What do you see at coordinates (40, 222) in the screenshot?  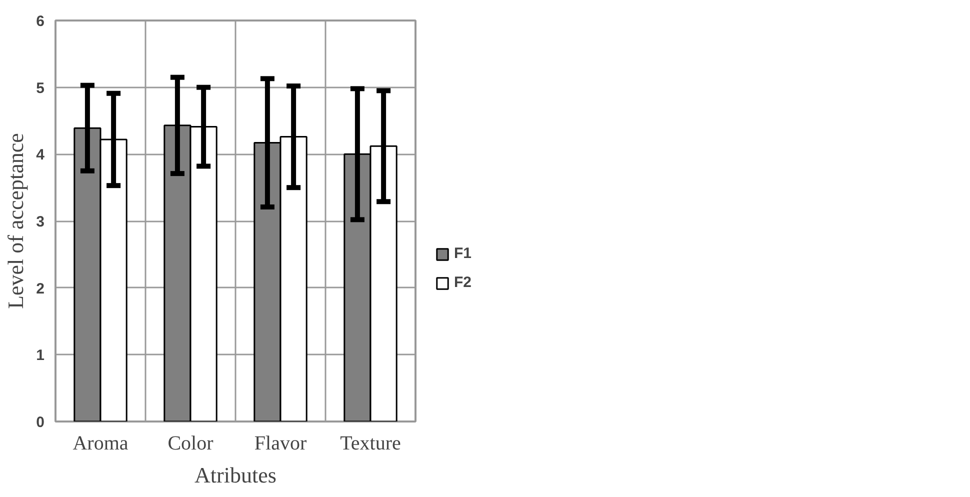 I see `y-tick-label: 3` at bounding box center [40, 222].